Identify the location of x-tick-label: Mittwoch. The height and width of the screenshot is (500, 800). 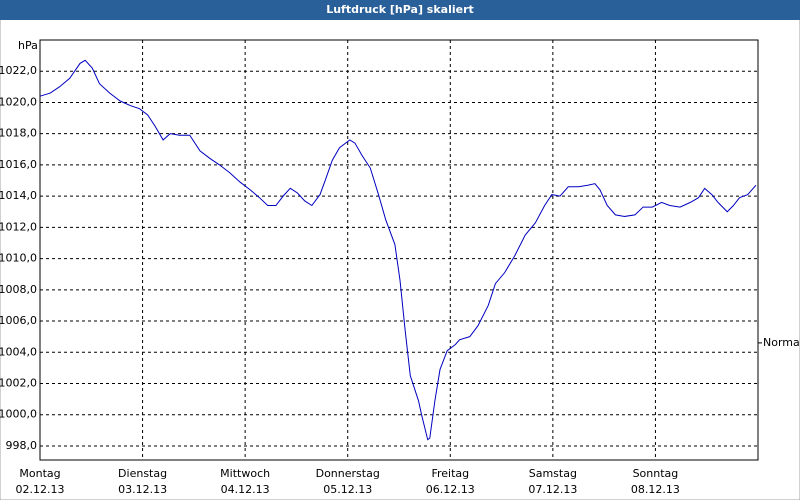
(245, 473).